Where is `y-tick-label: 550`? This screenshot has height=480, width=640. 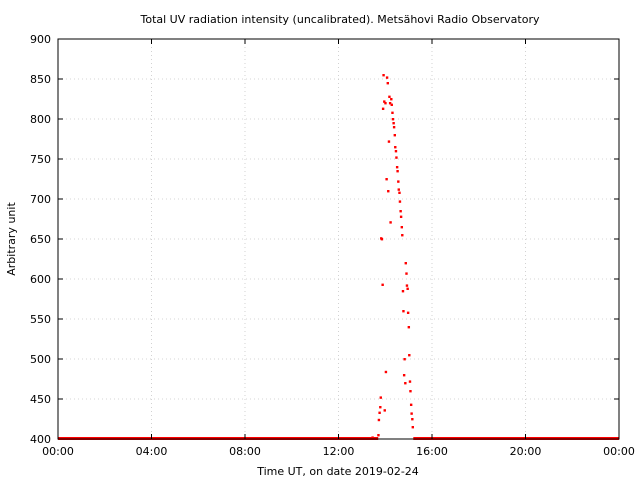
y-tick-label: 550 is located at coordinates (40, 319).